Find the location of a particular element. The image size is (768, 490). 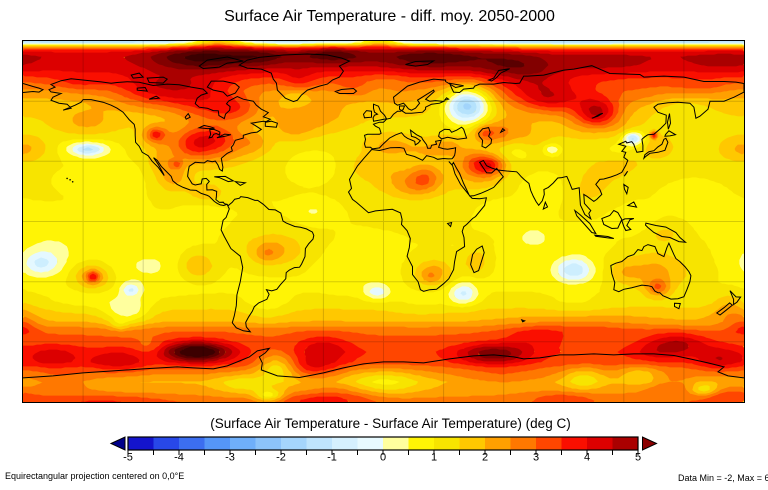

svg-text: -5 is located at coordinates (128, 458).